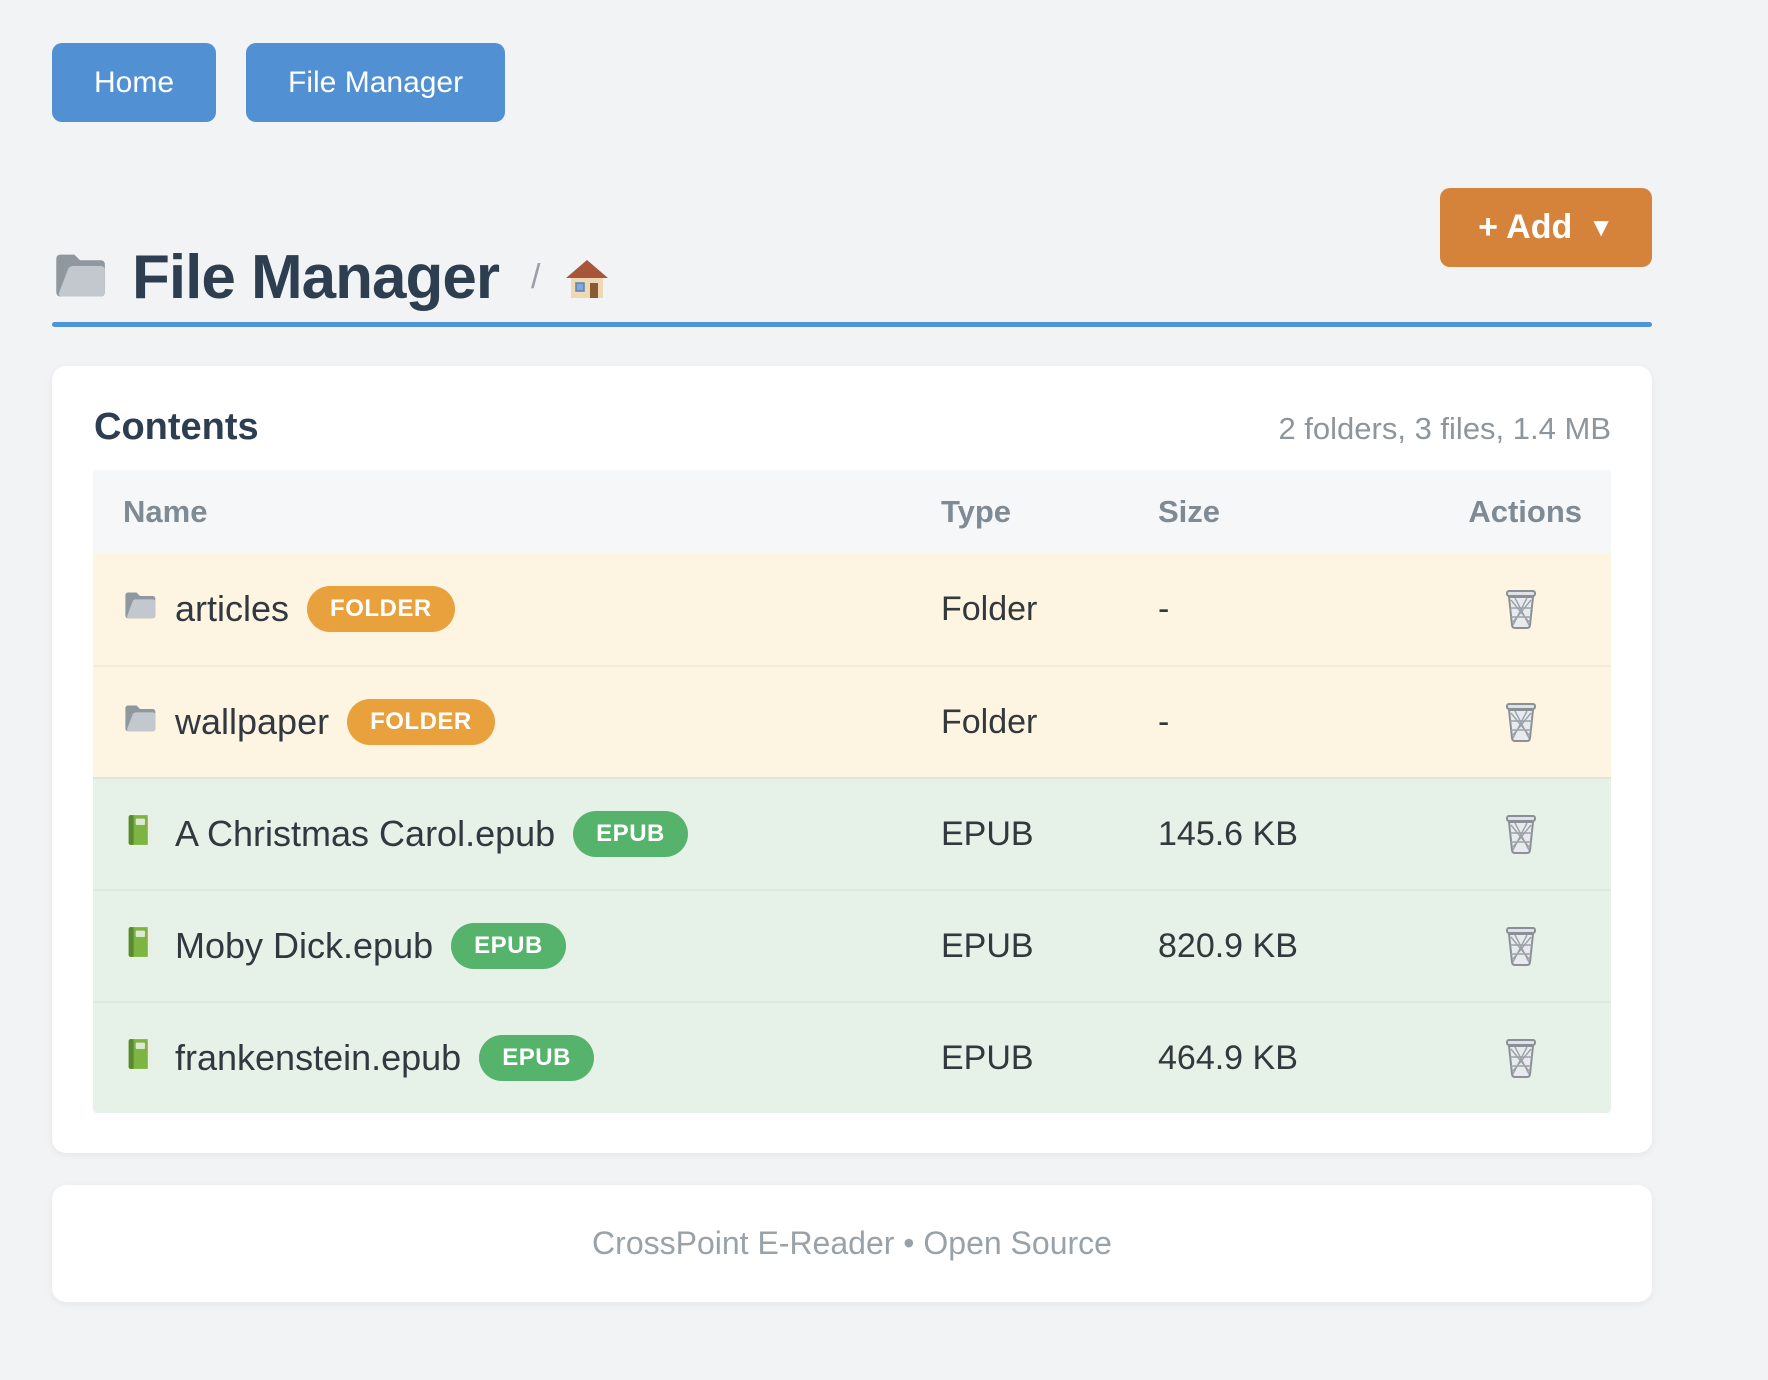 The image size is (1768, 1380). Describe the element at coordinates (304, 945) in the screenshot. I see `file-name-link: Moby Dick.epub` at that location.